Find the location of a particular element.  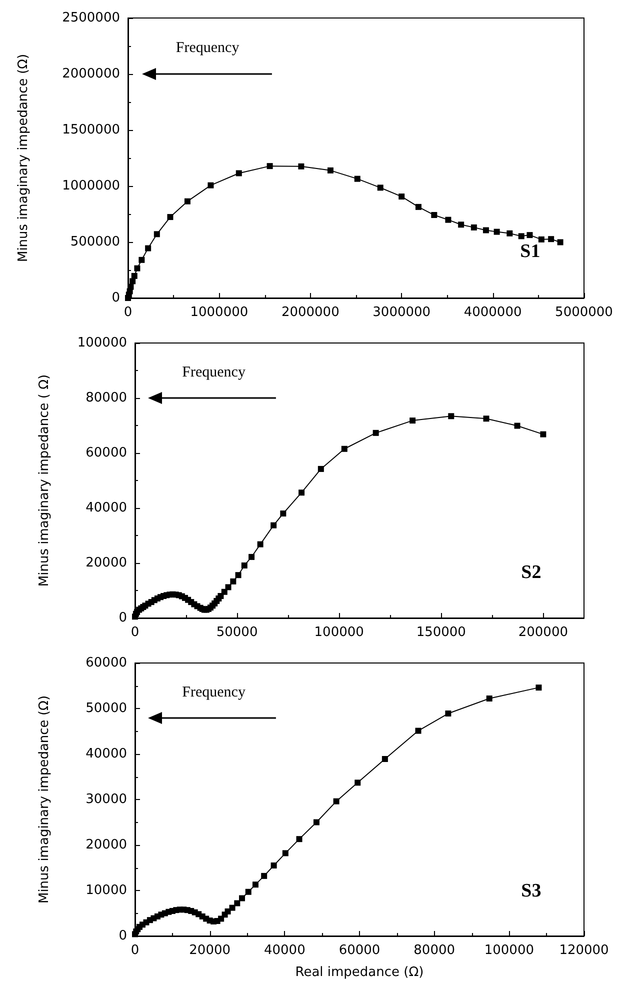

annotation: S1 is located at coordinates (530, 251).